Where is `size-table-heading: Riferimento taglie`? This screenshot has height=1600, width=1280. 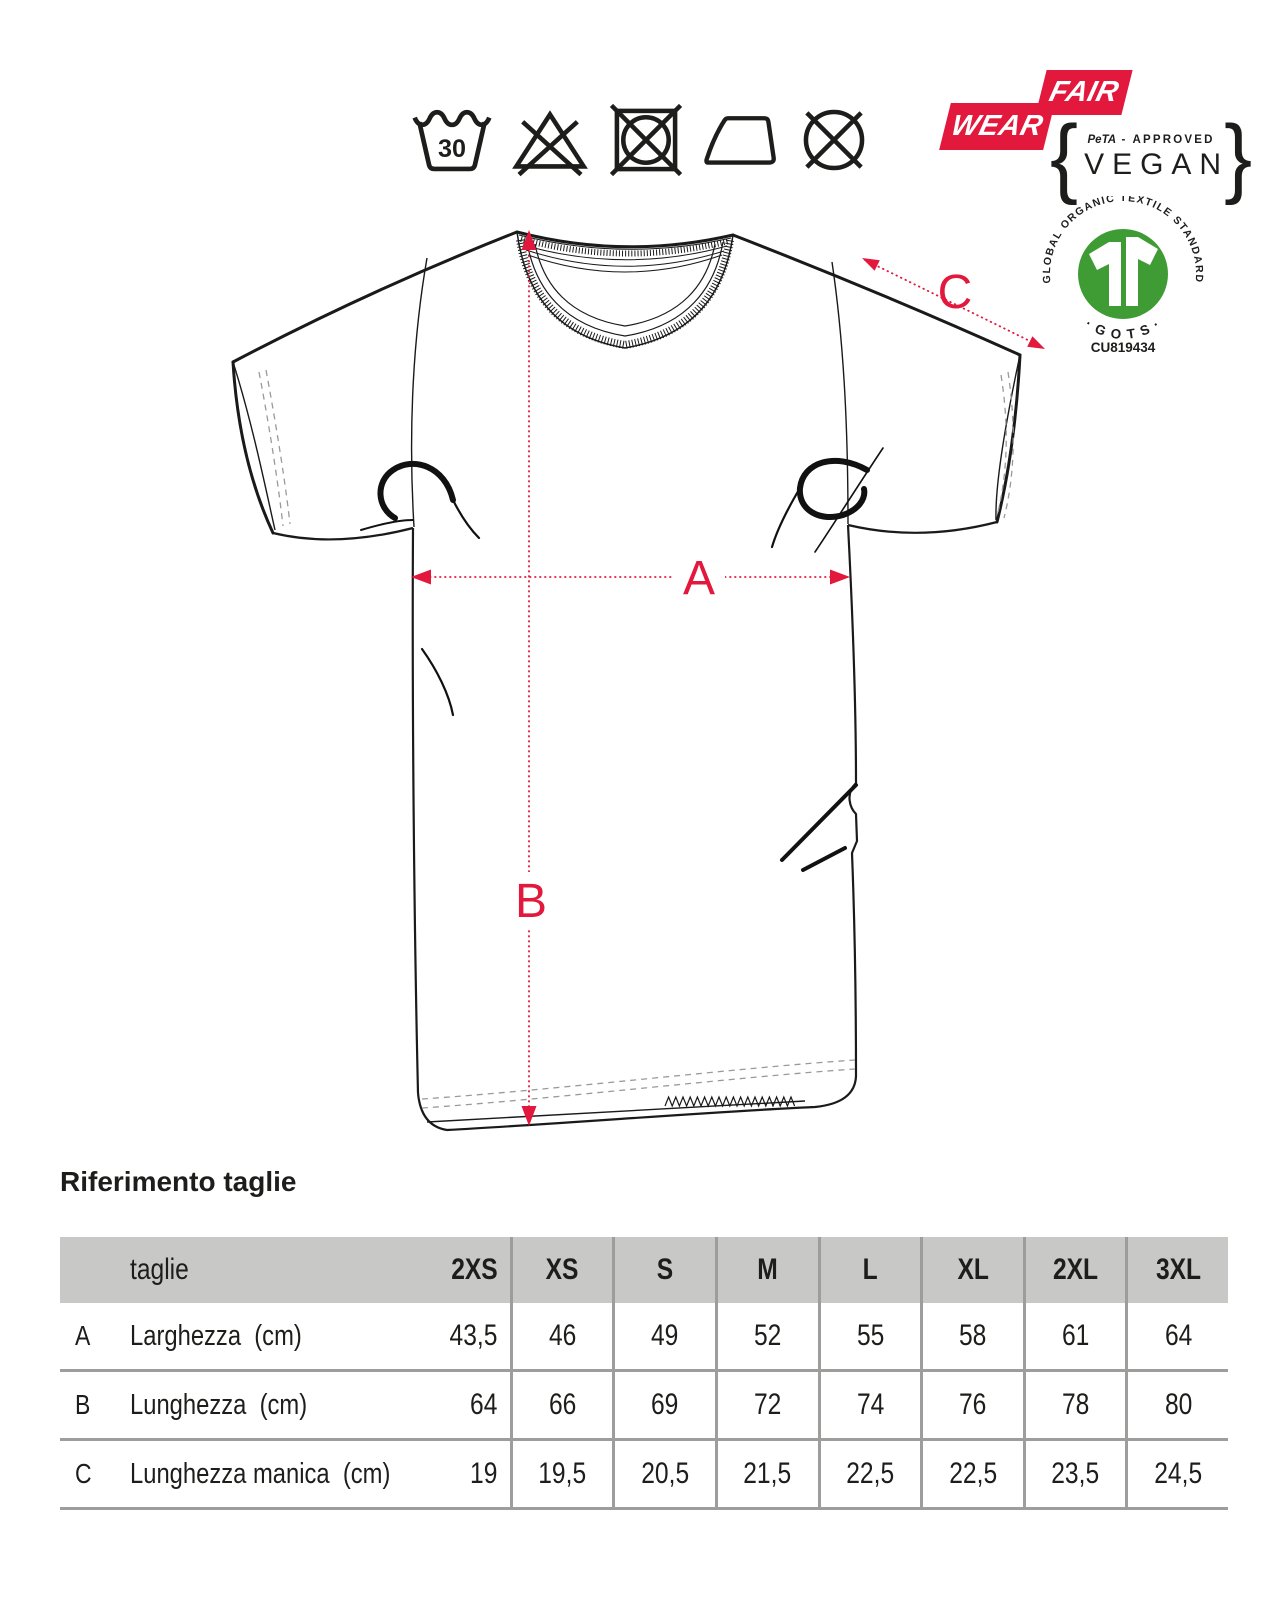
size-table-heading: Riferimento taglie is located at coordinates (178, 1181).